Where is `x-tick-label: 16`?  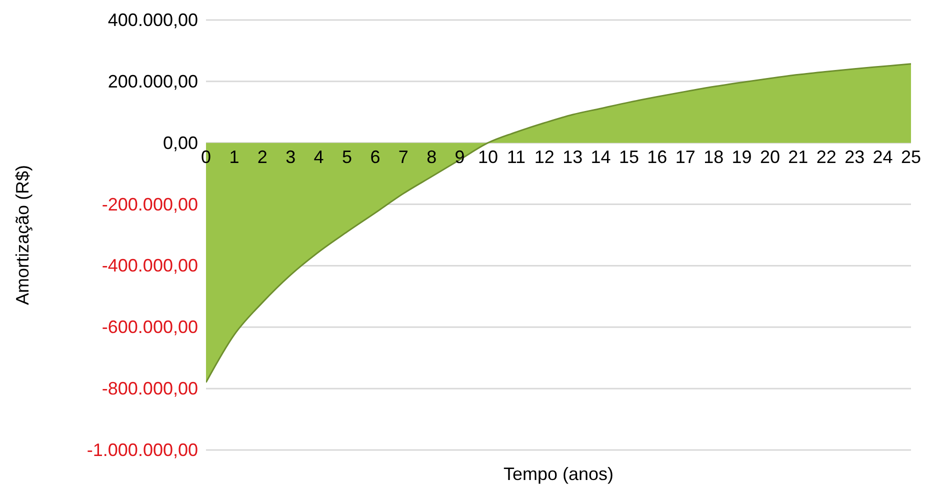
x-tick-label: 16 is located at coordinates (657, 156).